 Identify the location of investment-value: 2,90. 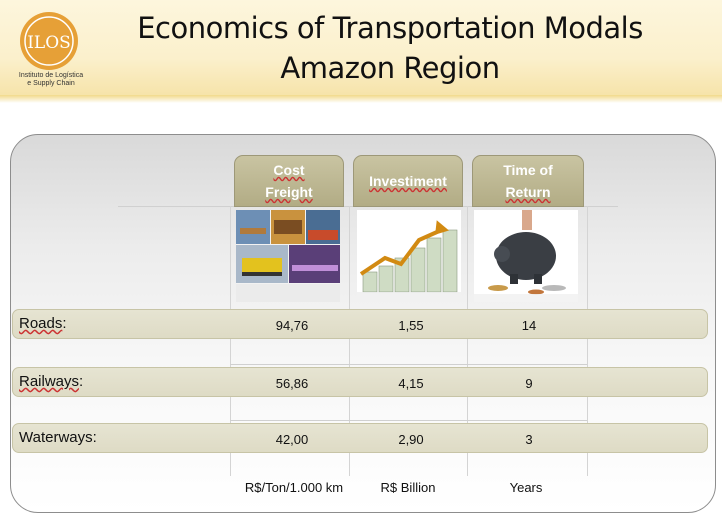
(411, 439).